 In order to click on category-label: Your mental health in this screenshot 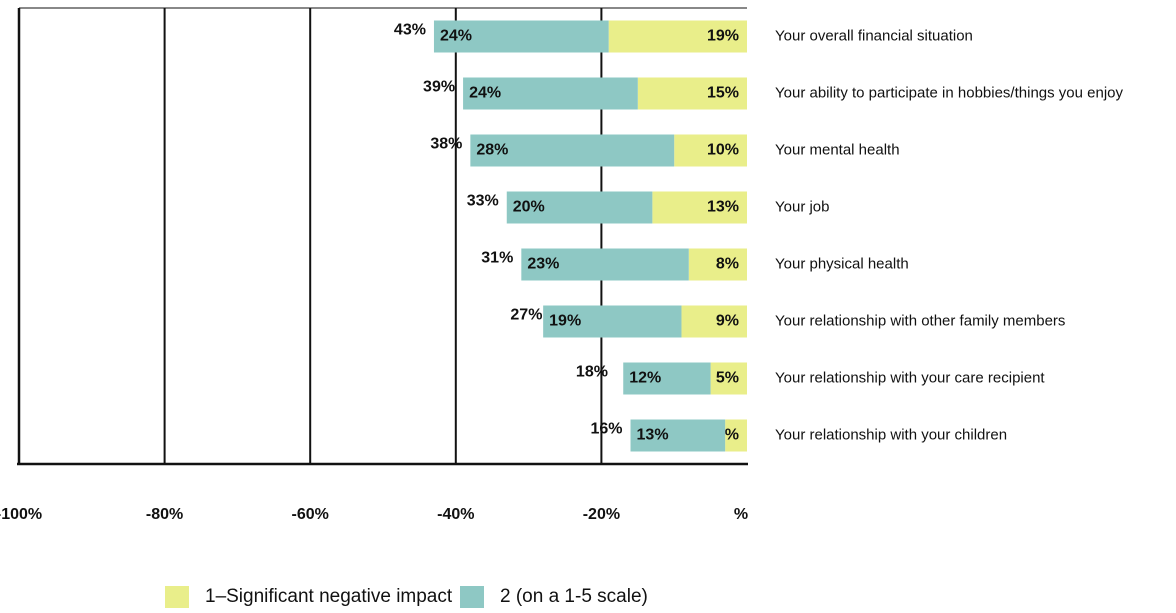, I will do `click(837, 149)`.